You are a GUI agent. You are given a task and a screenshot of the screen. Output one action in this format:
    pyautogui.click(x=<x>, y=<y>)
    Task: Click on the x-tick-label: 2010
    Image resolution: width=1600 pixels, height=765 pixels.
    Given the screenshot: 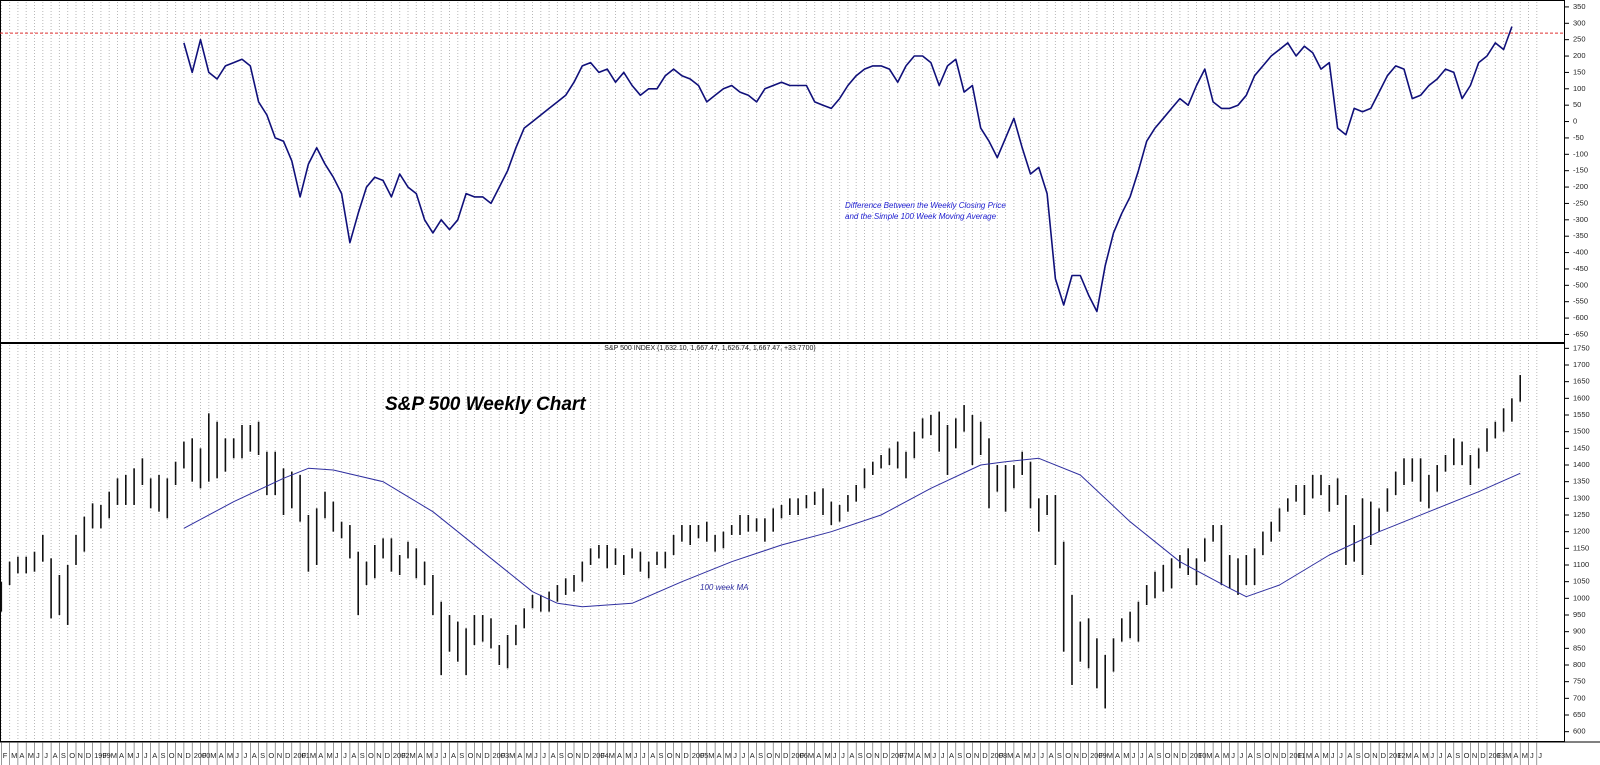 What is the action you would take?
    pyautogui.click(x=1198, y=755)
    